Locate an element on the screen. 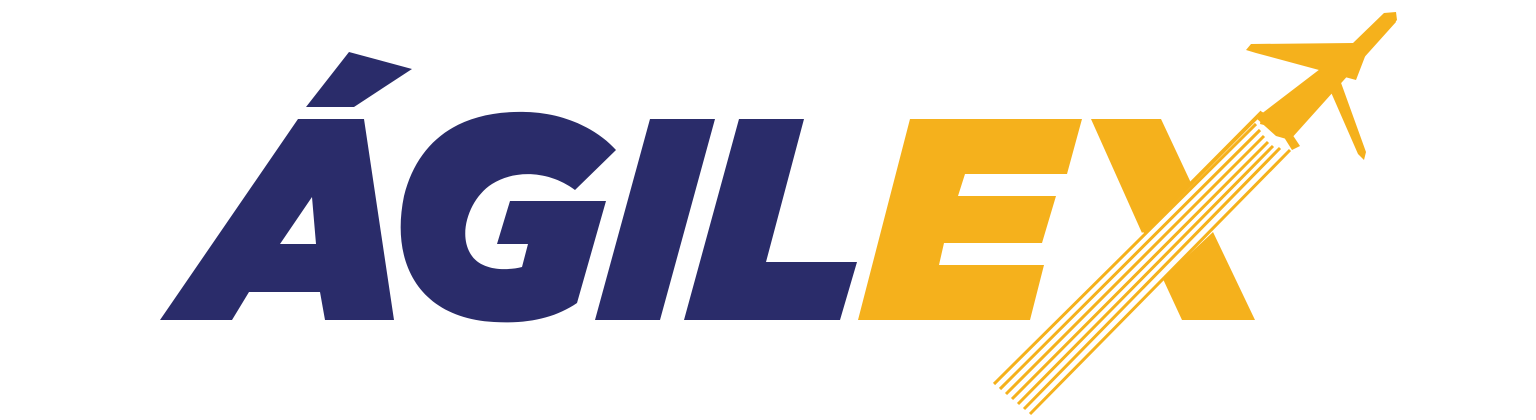 Image resolution: width=1536 pixels, height=420 pixels. letter-accent-mark is located at coordinates (359, 79).